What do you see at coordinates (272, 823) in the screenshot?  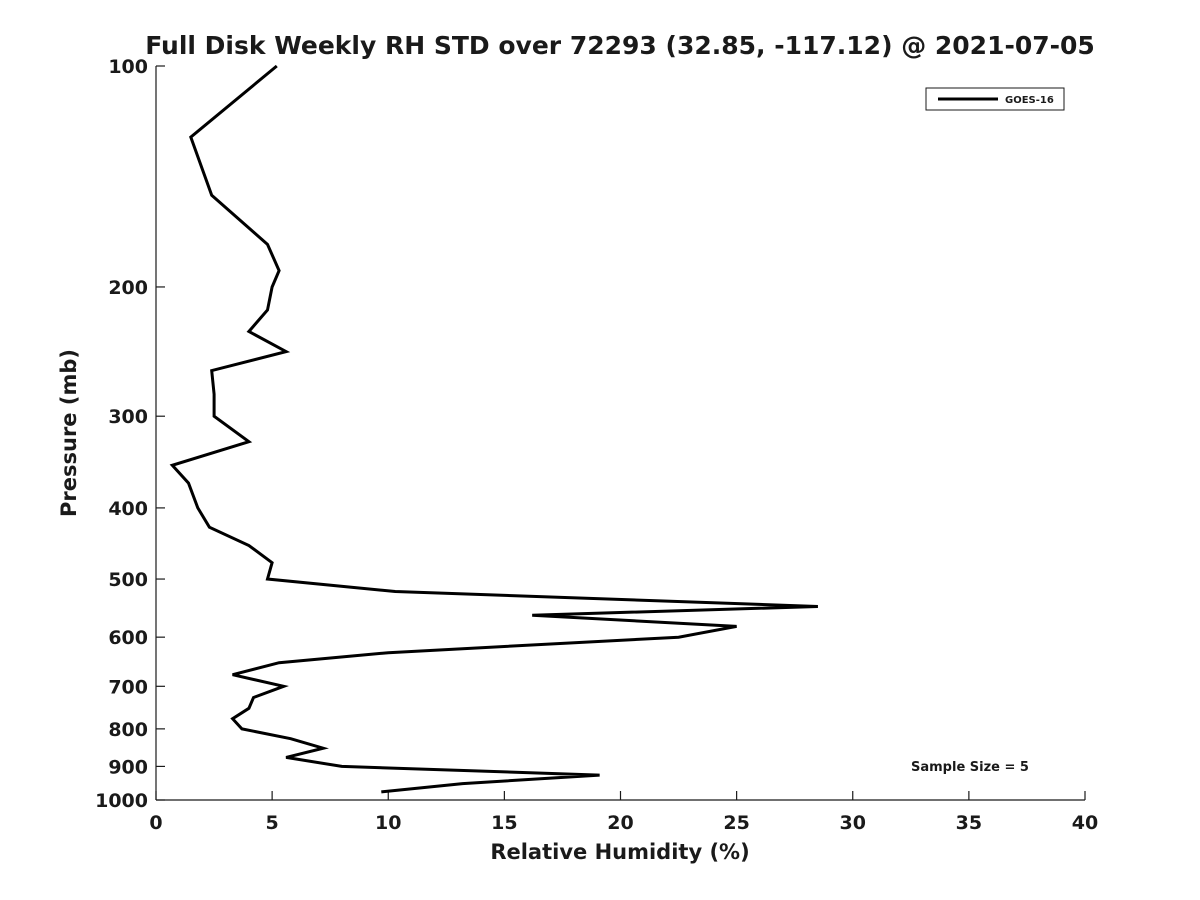 I see `x-tick-label: 5` at bounding box center [272, 823].